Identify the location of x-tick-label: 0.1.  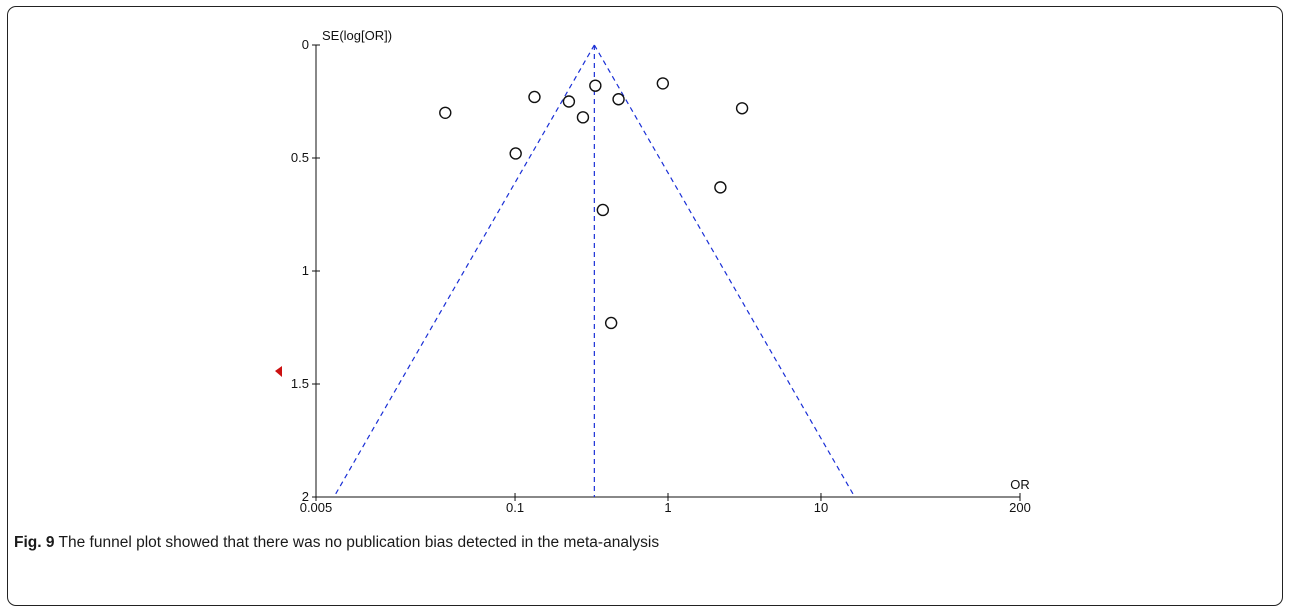
(515, 507).